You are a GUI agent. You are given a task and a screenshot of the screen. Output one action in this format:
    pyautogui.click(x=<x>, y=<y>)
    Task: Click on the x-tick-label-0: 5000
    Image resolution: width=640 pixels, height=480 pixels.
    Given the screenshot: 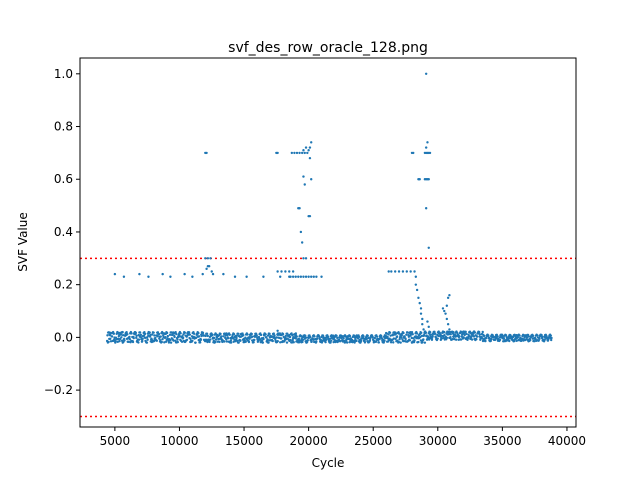 What is the action you would take?
    pyautogui.click(x=115, y=441)
    